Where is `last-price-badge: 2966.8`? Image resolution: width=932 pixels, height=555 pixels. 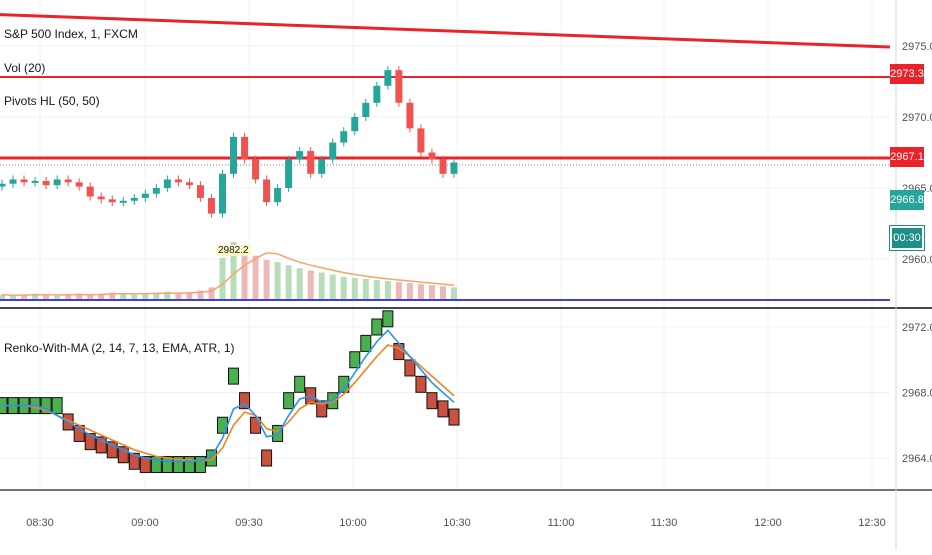
last-price-badge: 2966.8 is located at coordinates (907, 200).